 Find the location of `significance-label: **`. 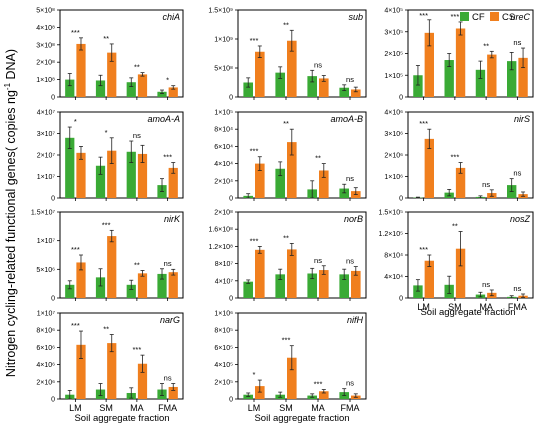

significance-label: ** is located at coordinates (318, 158).